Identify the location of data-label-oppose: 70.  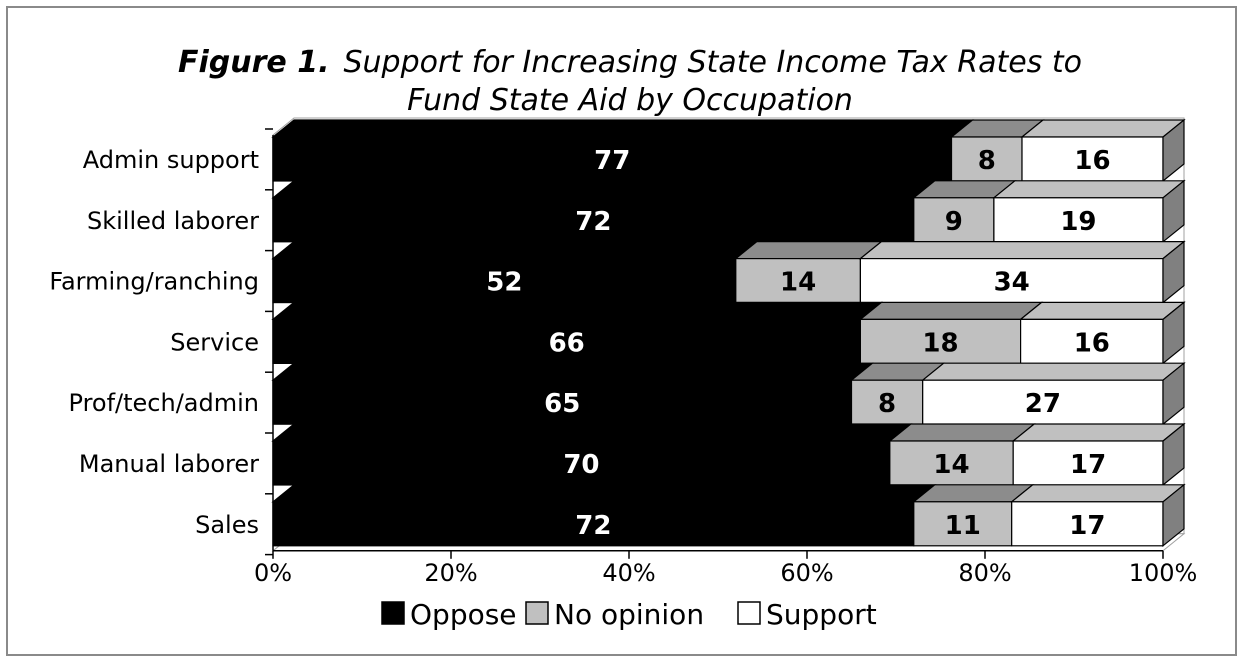
(581, 465).